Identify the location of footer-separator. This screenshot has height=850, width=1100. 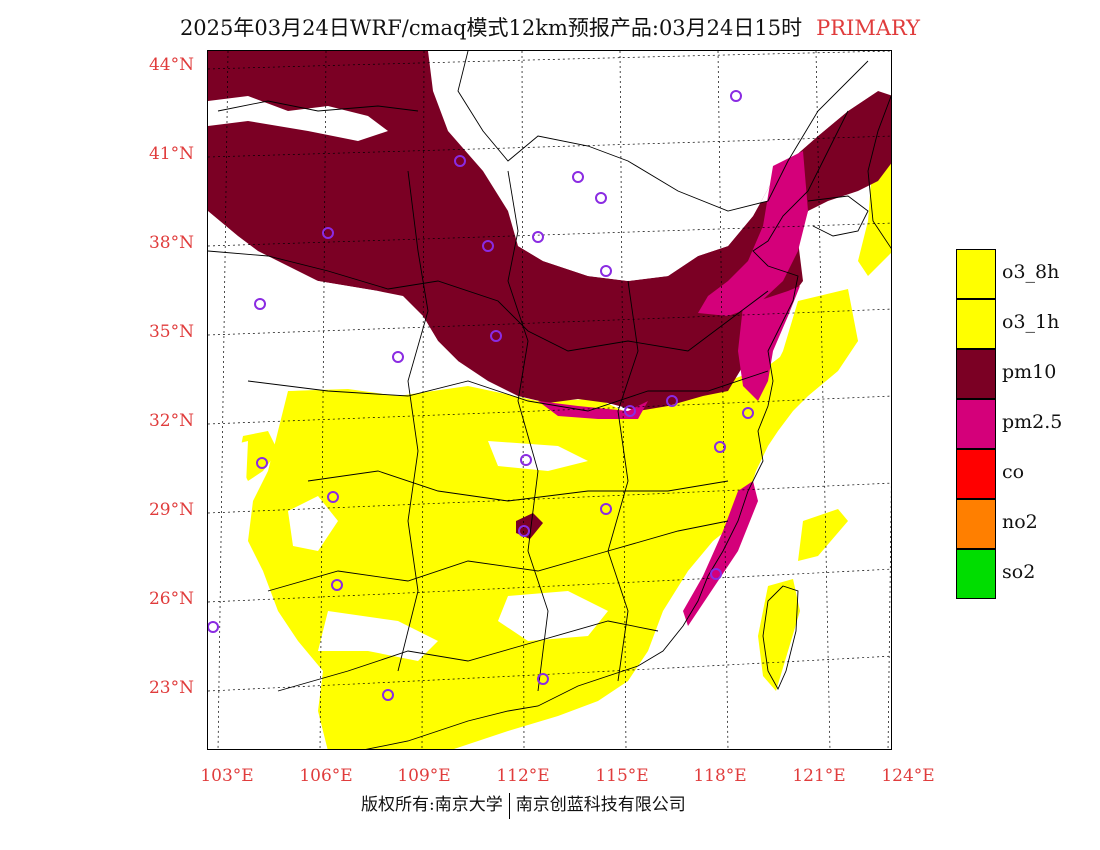
(509, 805).